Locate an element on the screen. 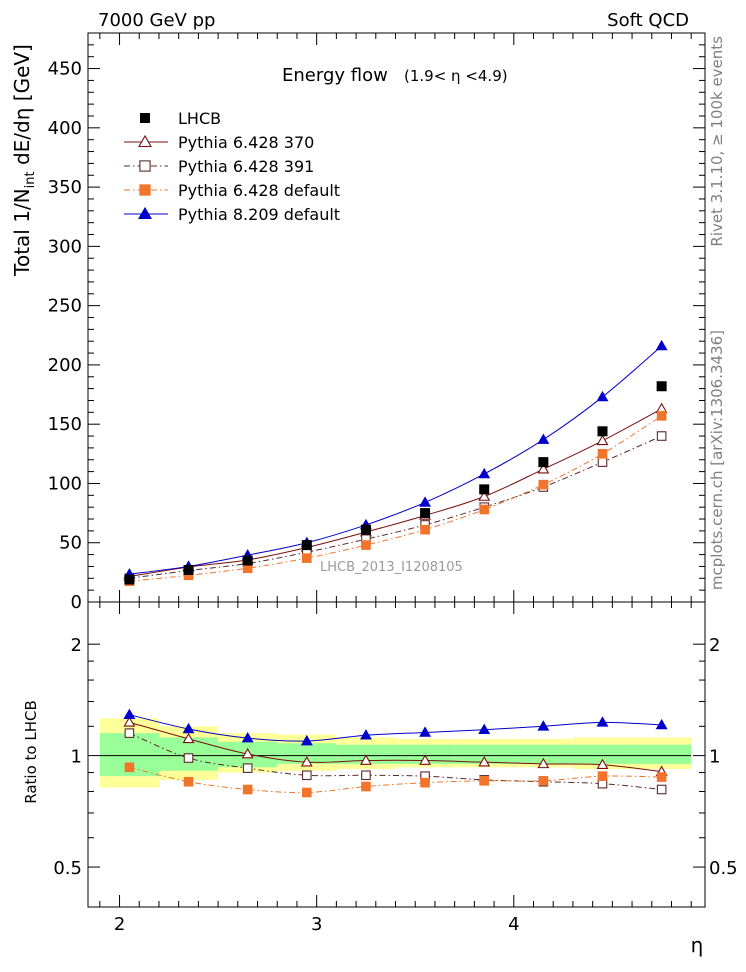  legend-label-0: Pythia 6.428 370 is located at coordinates (246, 142).